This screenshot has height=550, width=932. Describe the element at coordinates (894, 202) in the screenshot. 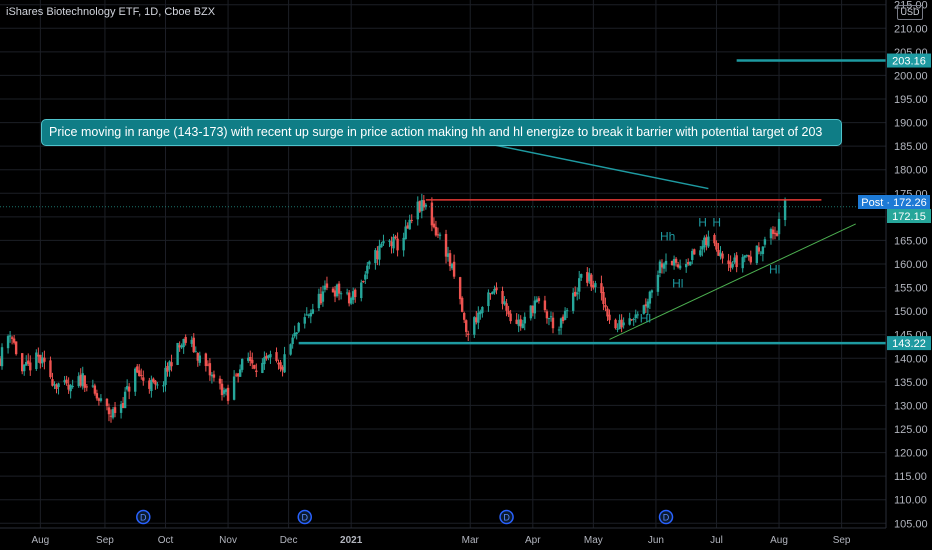

I see `post-market-tag` at that location.